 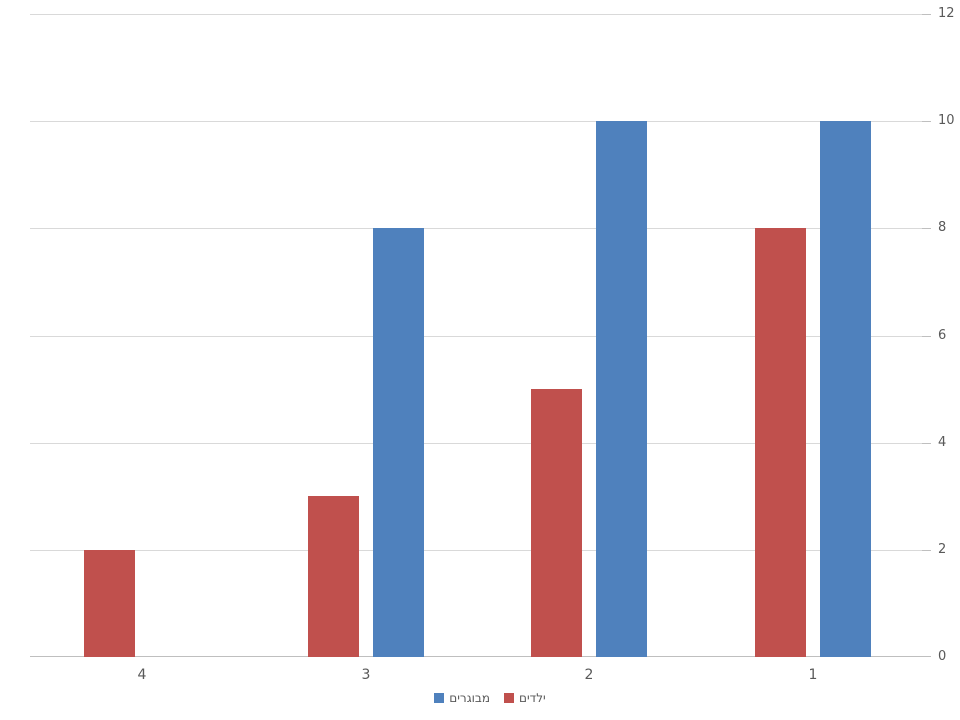 What do you see at coordinates (470, 698) in the screenshot?
I see `legend-label-adults: מבוגרים` at bounding box center [470, 698].